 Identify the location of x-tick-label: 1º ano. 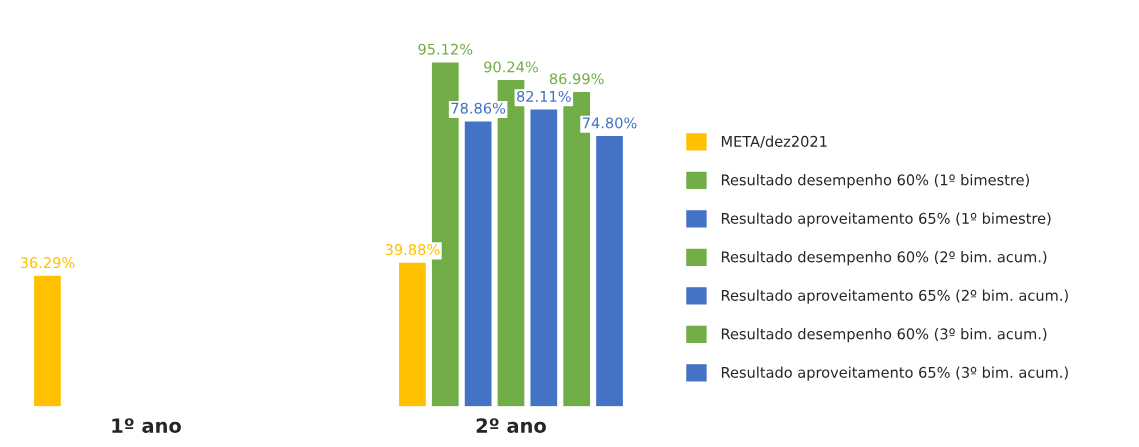
(146, 425).